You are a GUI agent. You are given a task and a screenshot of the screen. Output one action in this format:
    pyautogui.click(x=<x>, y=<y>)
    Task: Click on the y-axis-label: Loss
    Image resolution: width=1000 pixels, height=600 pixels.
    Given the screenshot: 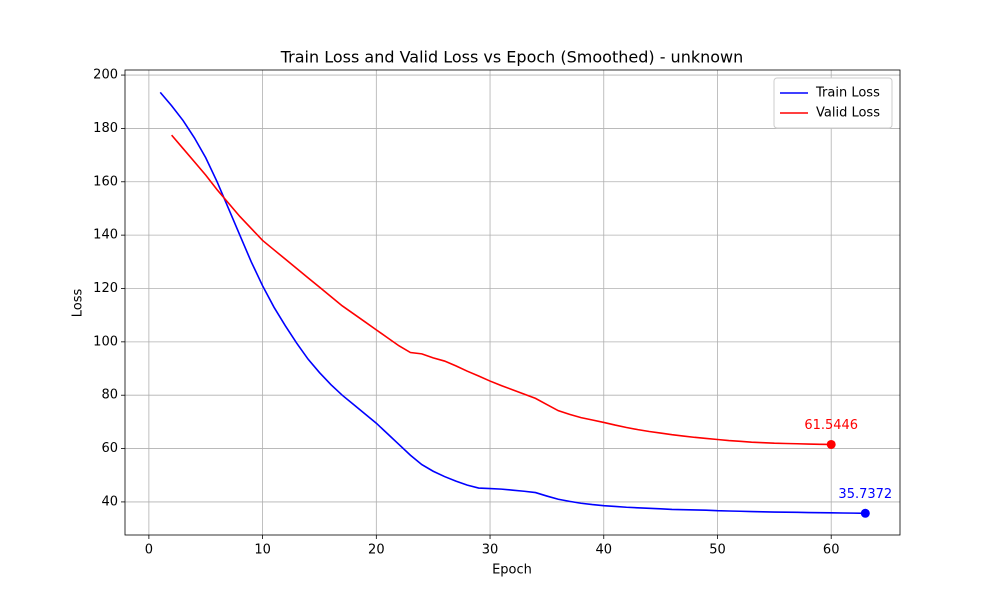 What is the action you would take?
    pyautogui.click(x=78, y=303)
    